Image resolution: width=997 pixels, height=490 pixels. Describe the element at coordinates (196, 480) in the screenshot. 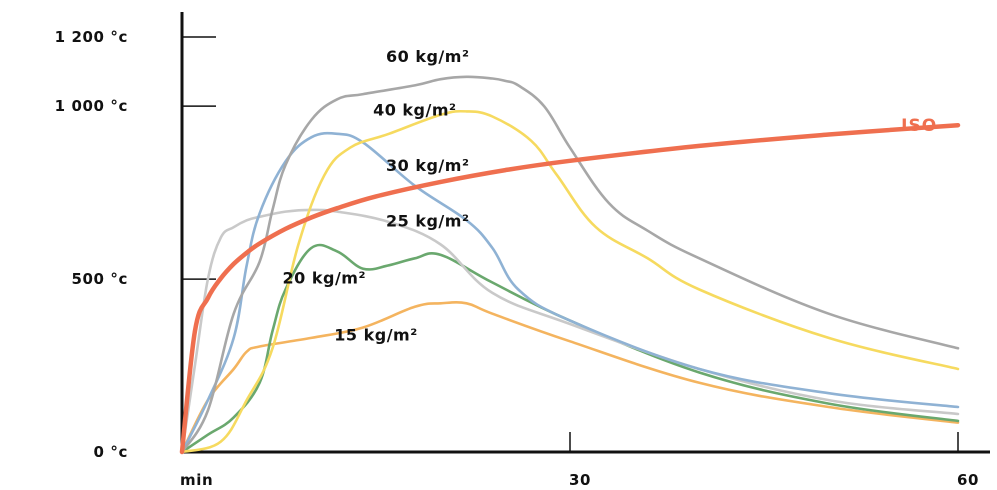

I see `x-tick-label: min` at that location.